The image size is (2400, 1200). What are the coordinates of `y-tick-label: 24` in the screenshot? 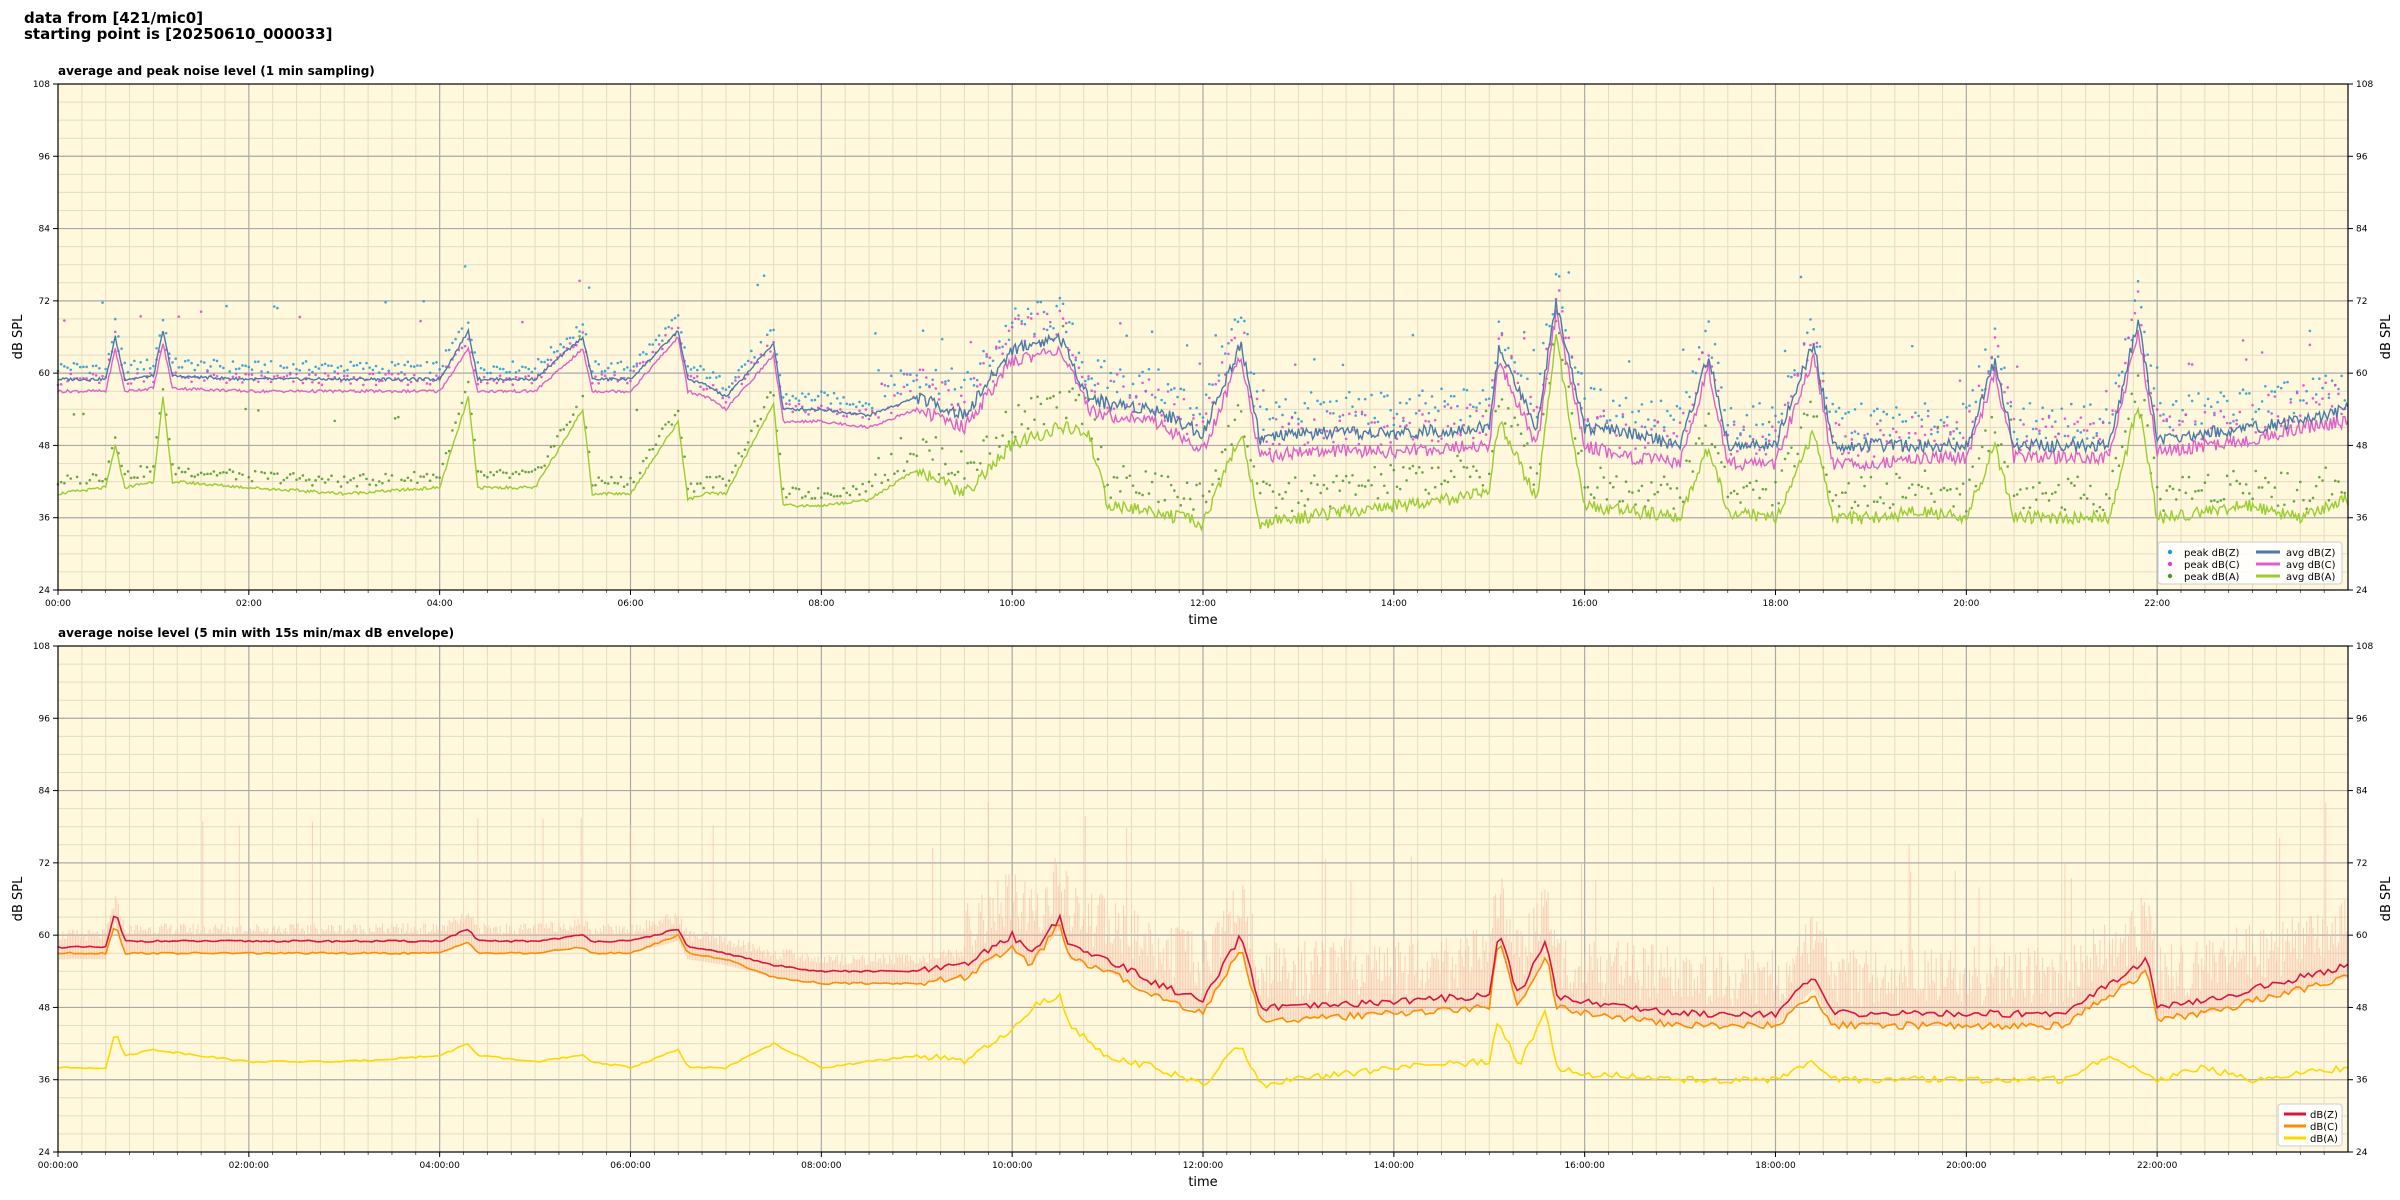 It's located at (45, 1153).